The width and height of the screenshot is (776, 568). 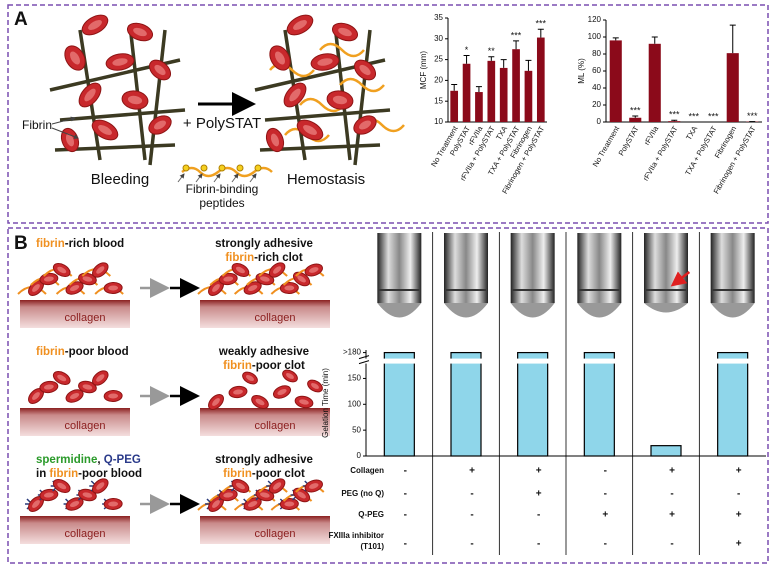 What do you see at coordinates (371, 514) in the screenshot?
I see `condition-label: Q-PEG` at bounding box center [371, 514].